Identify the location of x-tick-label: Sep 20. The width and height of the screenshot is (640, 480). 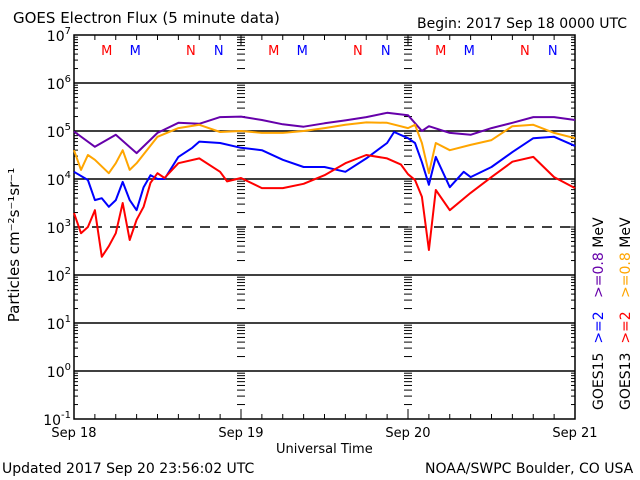
(407, 433).